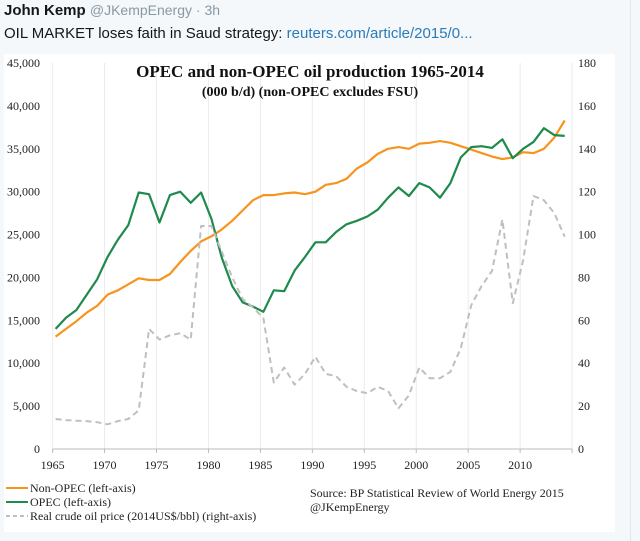 The width and height of the screenshot is (640, 541). I want to click on x-tick-label: 2000, so click(416, 465).